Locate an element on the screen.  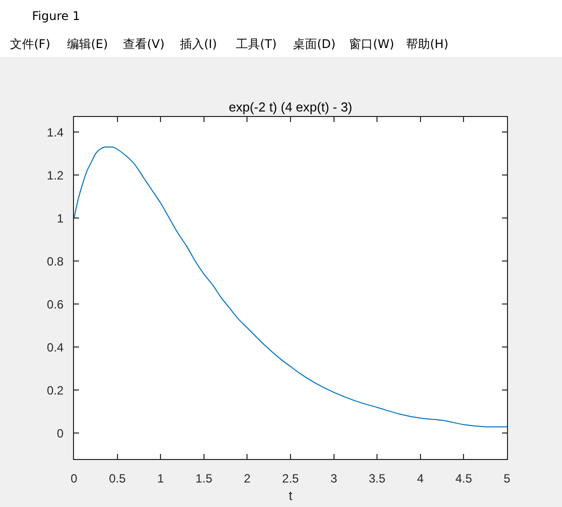
text: 编辑(E) is located at coordinates (87, 44).